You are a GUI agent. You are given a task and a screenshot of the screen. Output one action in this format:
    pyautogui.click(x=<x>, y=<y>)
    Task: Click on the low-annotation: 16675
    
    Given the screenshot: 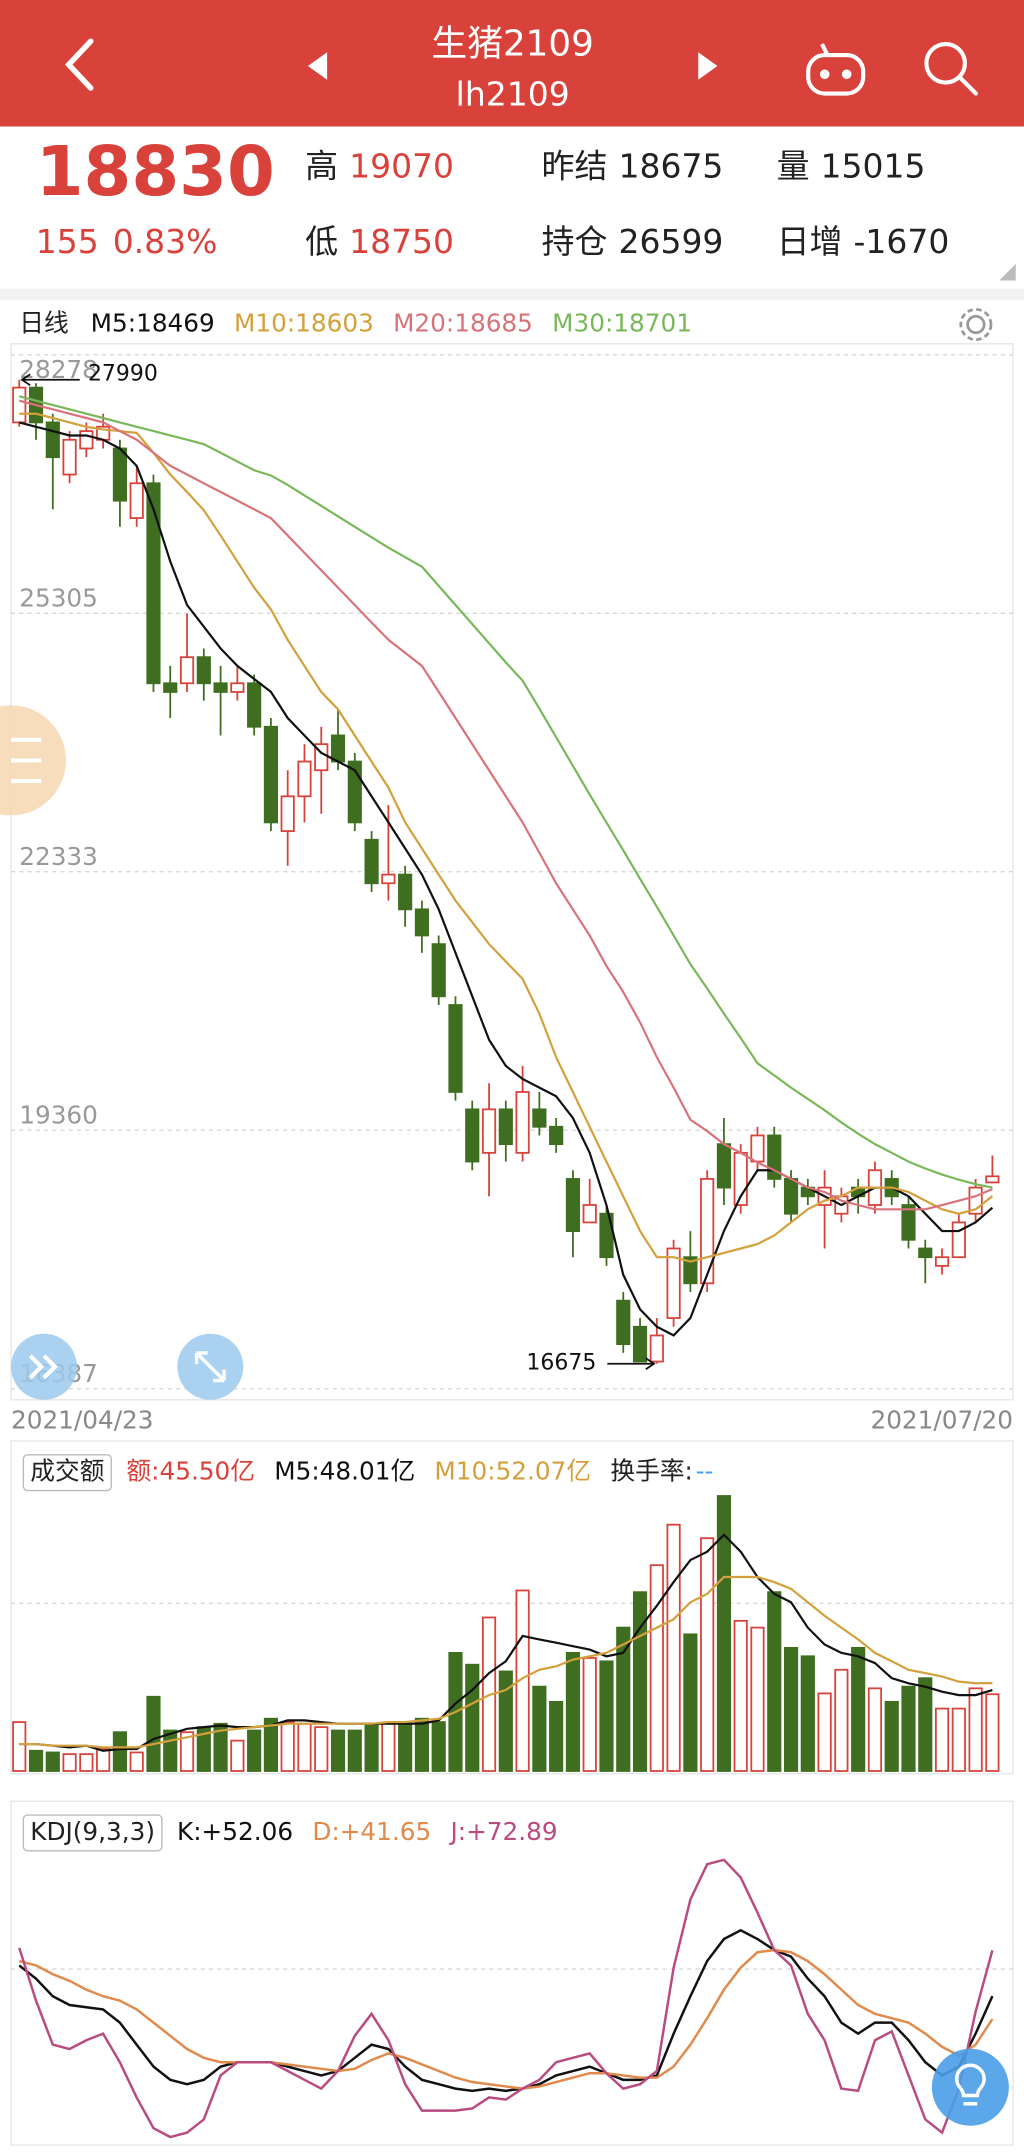 What is the action you would take?
    pyautogui.click(x=561, y=1363)
    